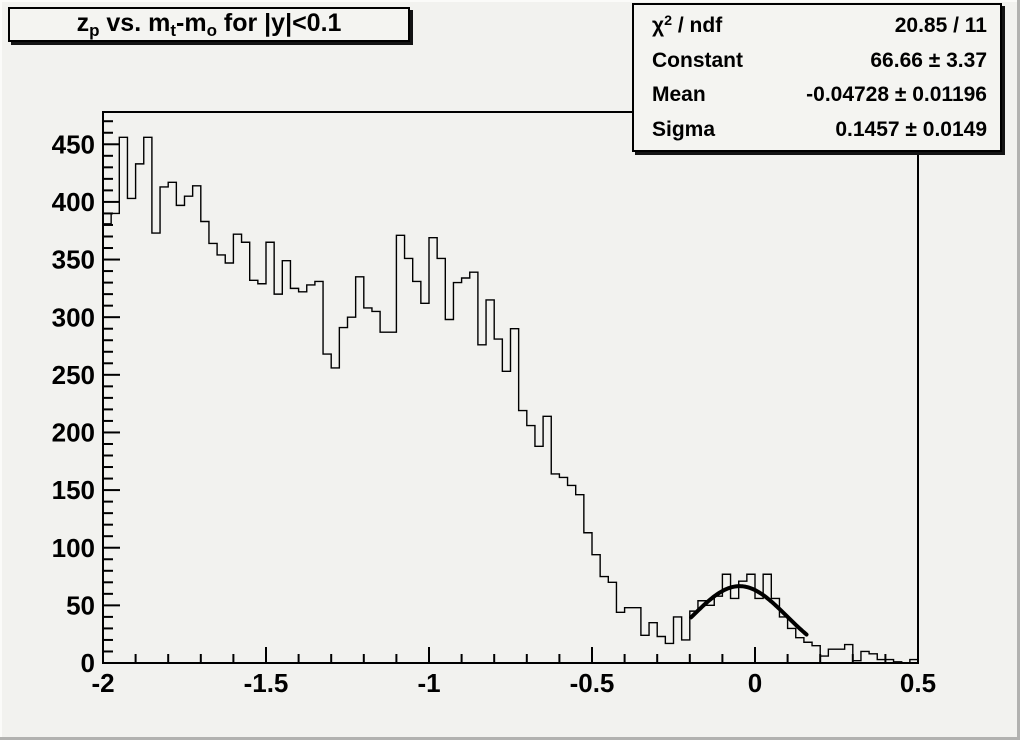 This screenshot has height=740, width=1020. What do you see at coordinates (510, 654) in the screenshot?
I see `x-axis-ticks` at bounding box center [510, 654].